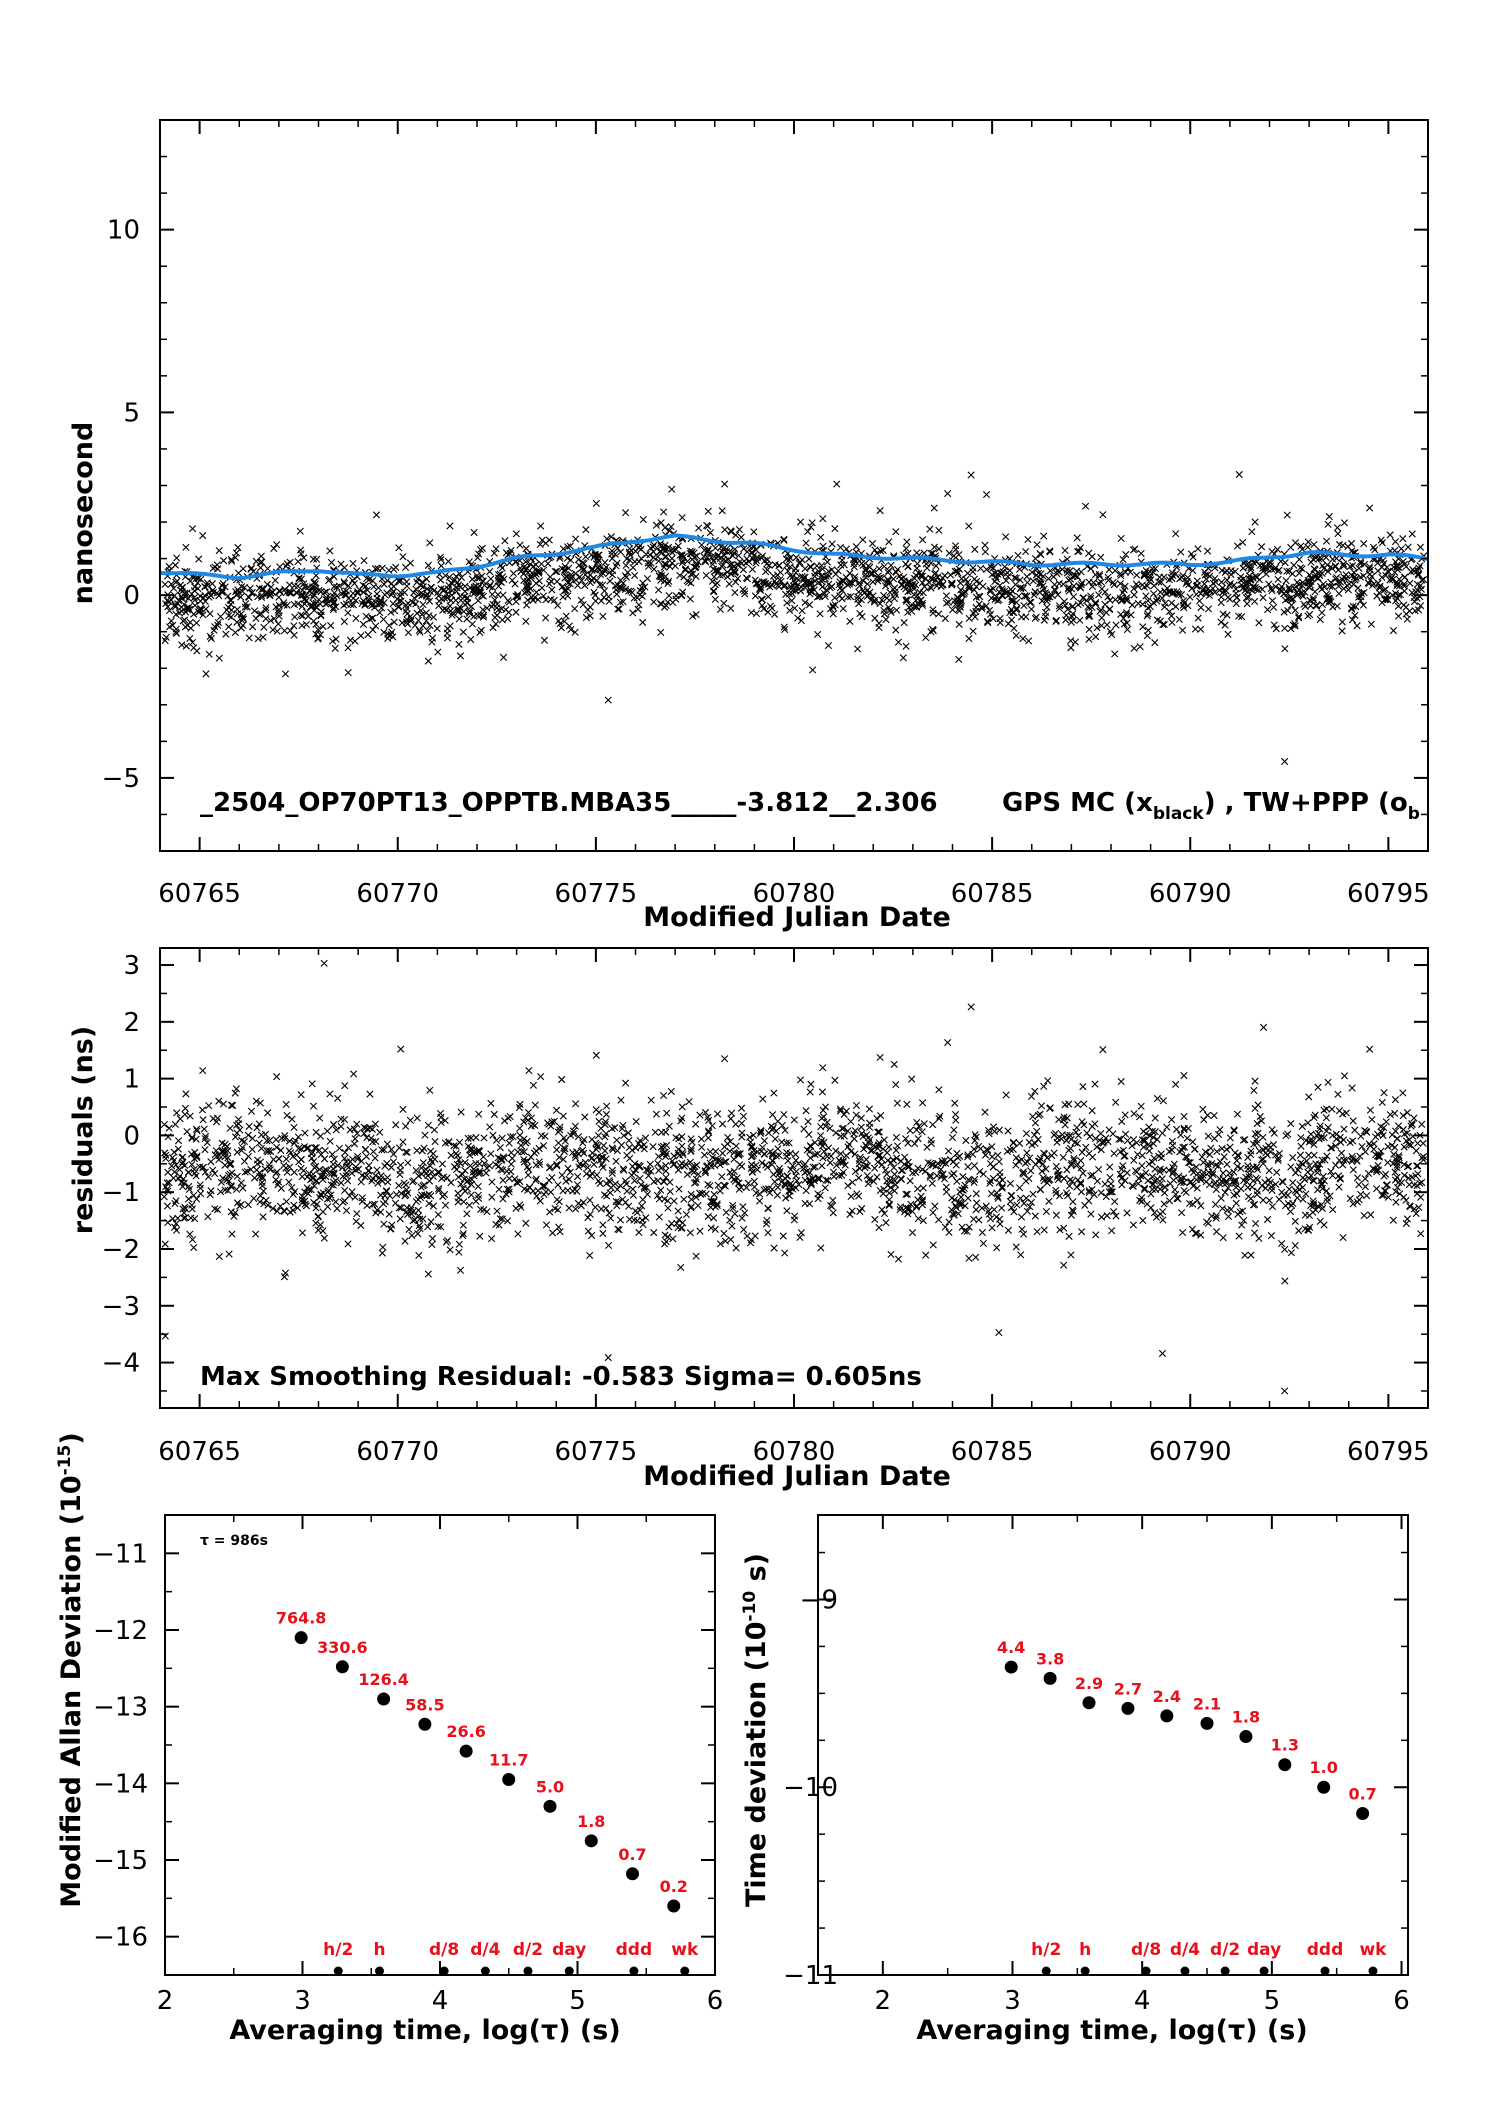 Image resolution: width=1488 pixels, height=2105 pixels. Describe the element at coordinates (797, 917) in the screenshot. I see `x-axis-label: Modified Julian Date` at that location.